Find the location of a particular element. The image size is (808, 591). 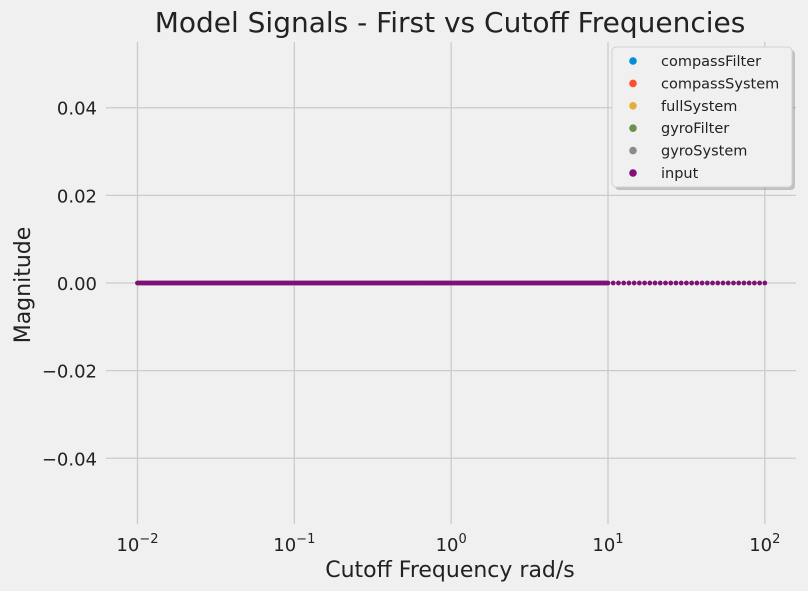

x-tick-exponent: −1 is located at coordinates (305, 539).